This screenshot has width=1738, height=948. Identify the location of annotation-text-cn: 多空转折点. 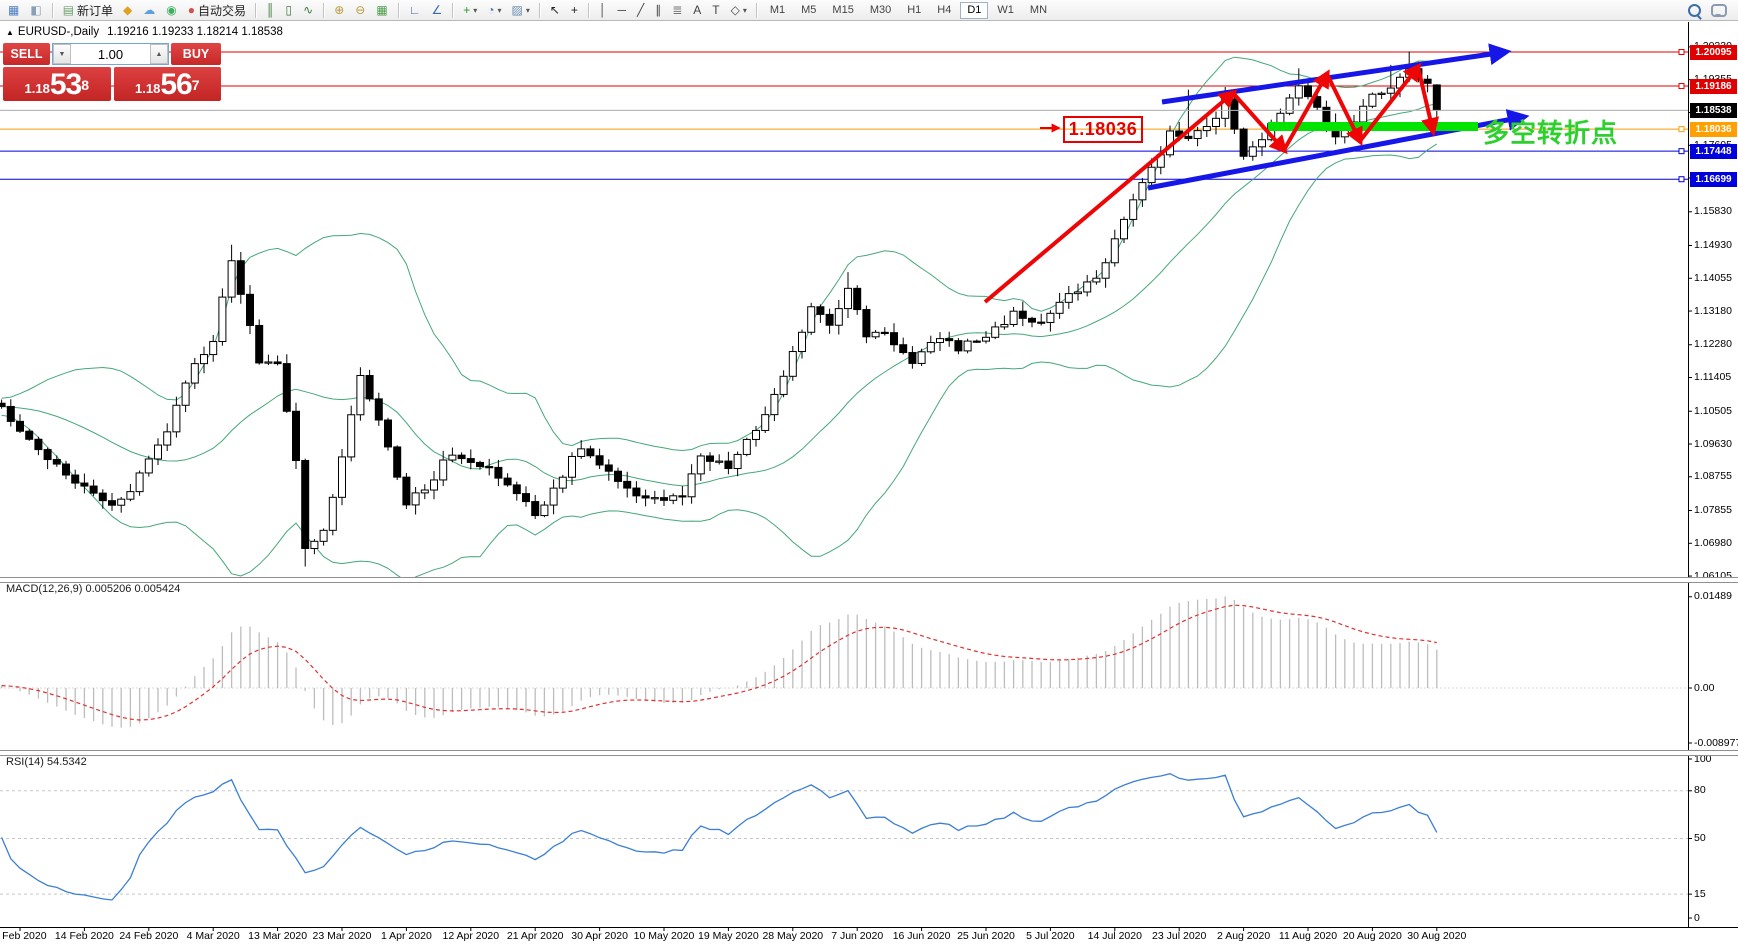
(1551, 134).